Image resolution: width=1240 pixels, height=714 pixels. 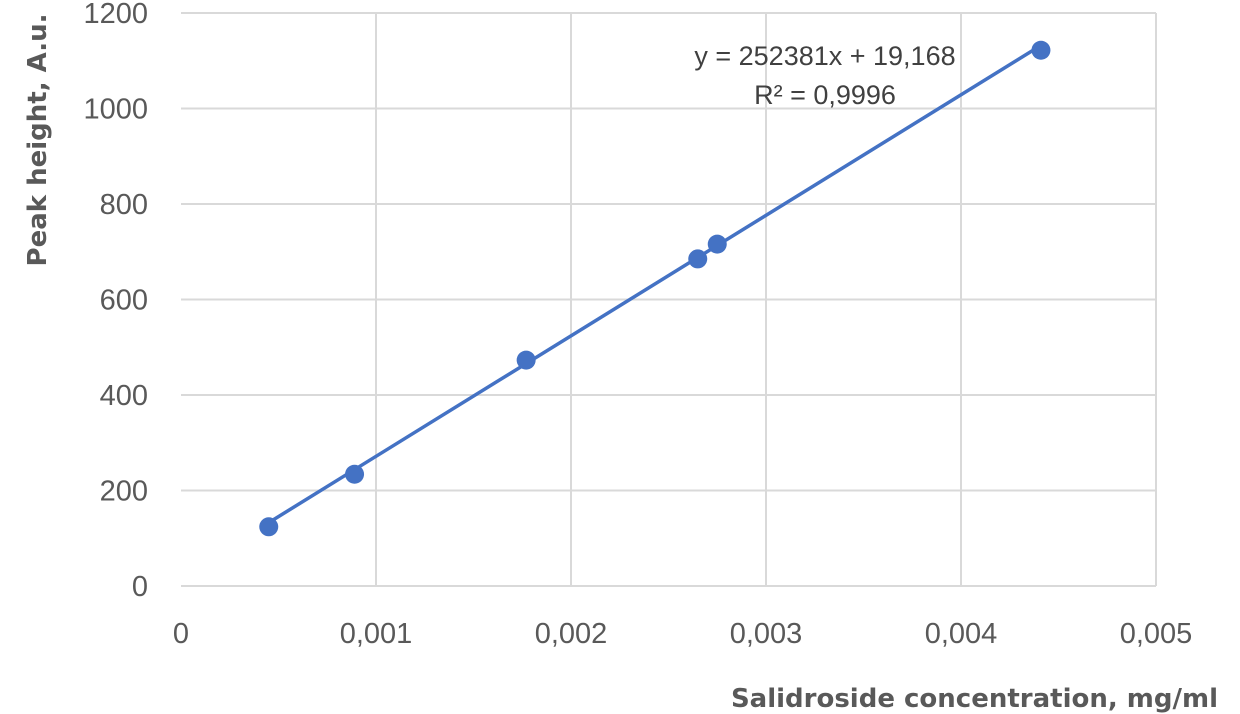 I want to click on y-tick-label: 400, so click(x=124, y=396).